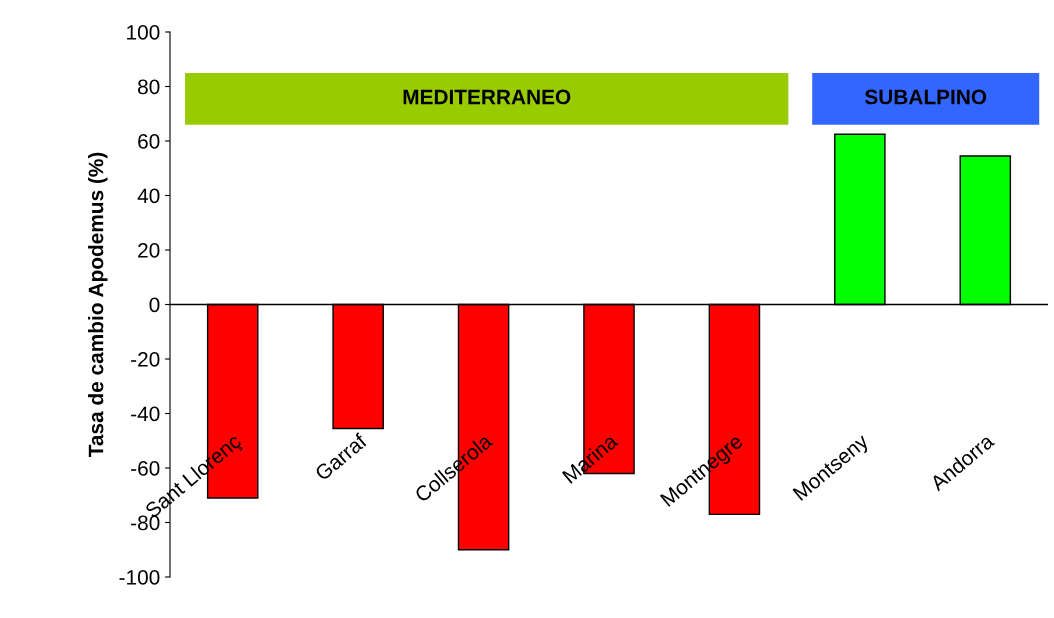 This screenshot has height=618, width=1054. What do you see at coordinates (145, 523) in the screenshot?
I see `y-tick-label: -80` at bounding box center [145, 523].